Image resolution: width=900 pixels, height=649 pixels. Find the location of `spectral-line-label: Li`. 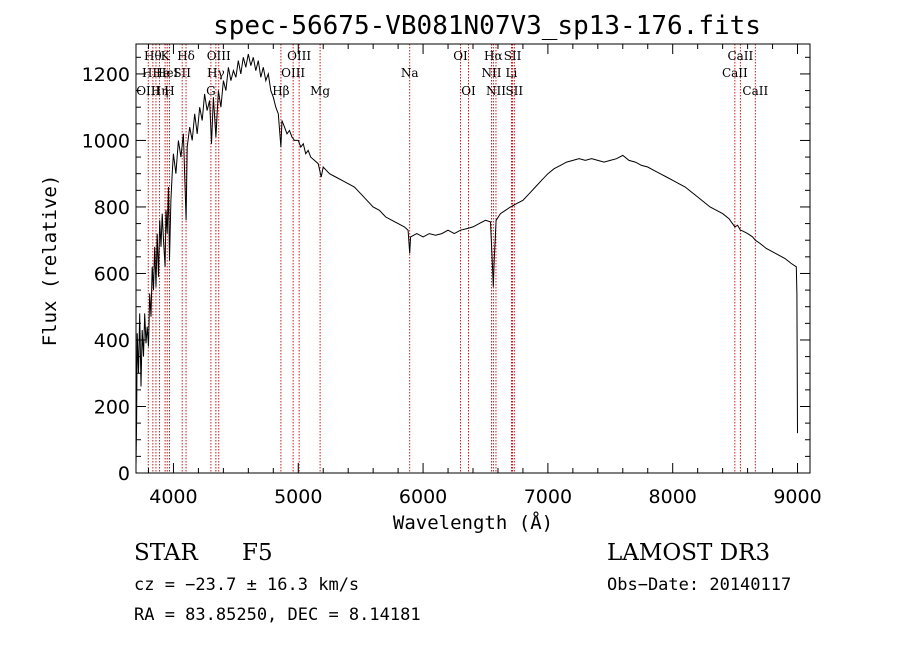

spectral-line-label: Li is located at coordinates (512, 73).